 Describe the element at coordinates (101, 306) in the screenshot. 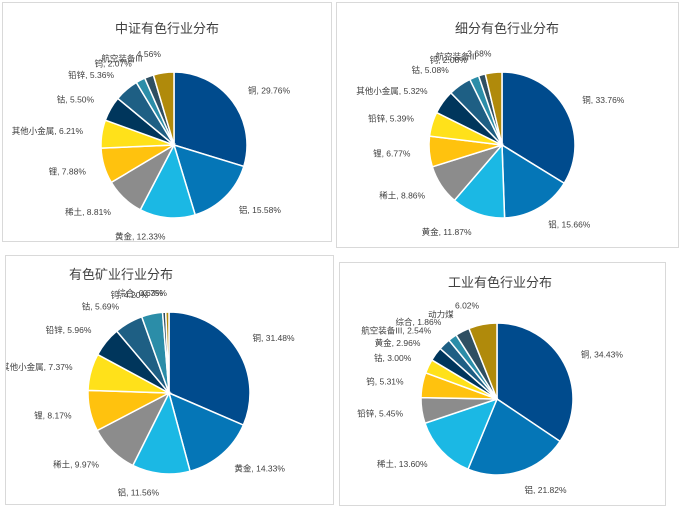

I see `data-label: 钴, 5.69%` at that location.